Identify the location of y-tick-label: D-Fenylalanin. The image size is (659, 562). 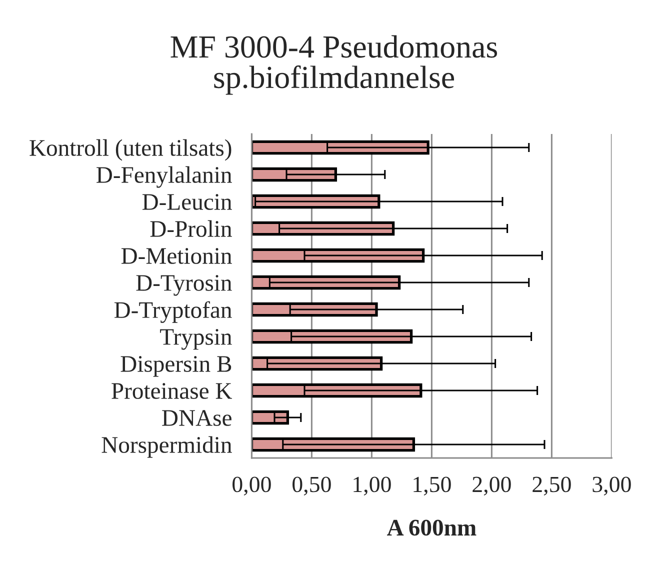
(164, 177).